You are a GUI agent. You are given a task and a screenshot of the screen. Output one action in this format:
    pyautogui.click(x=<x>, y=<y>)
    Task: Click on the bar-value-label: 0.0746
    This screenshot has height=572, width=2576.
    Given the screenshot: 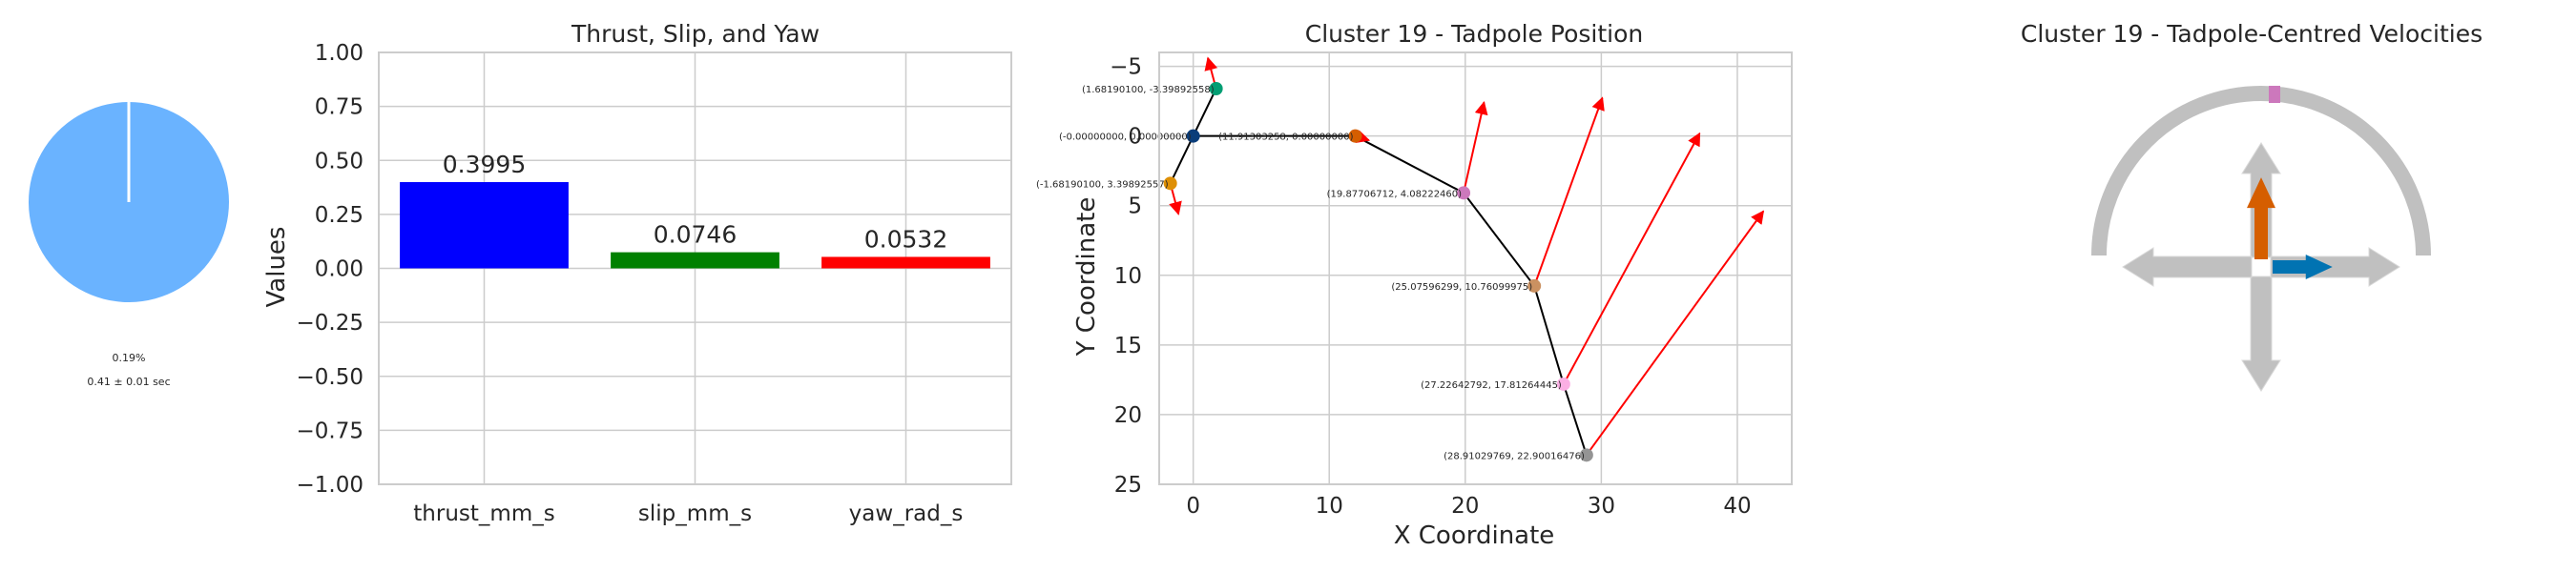 What is the action you would take?
    pyautogui.click(x=695, y=235)
    